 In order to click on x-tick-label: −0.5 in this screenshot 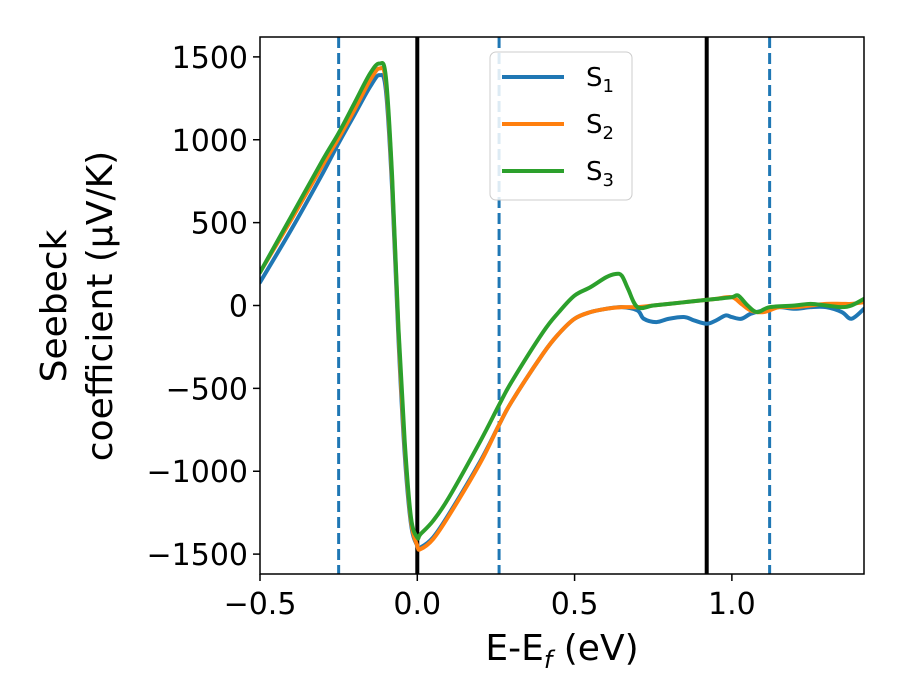, I will do `click(260, 604)`.